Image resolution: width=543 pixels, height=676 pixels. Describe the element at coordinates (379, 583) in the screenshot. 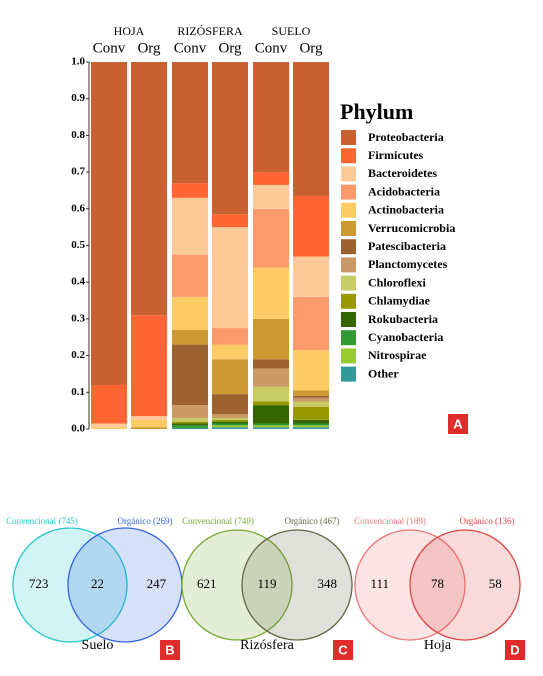

I see `venn-count: 111` at that location.